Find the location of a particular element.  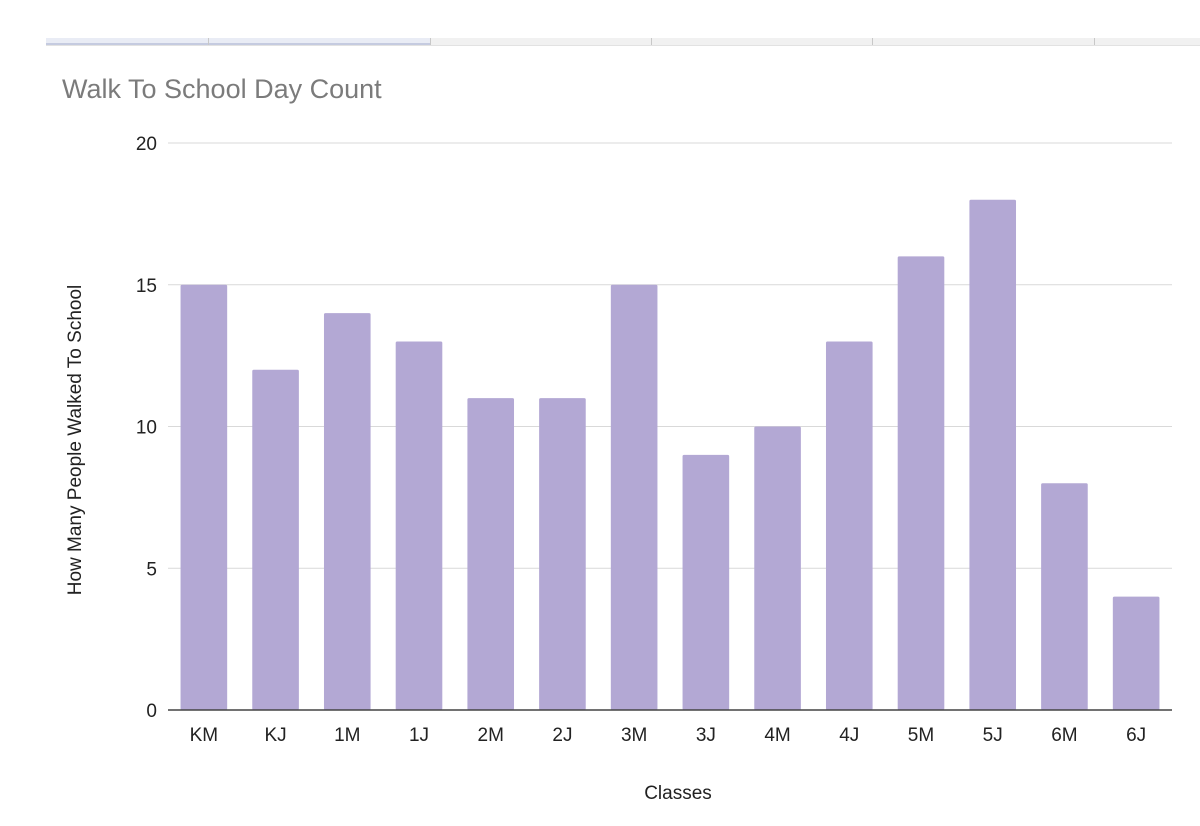

y-tick-label: 15 is located at coordinates (146, 286).